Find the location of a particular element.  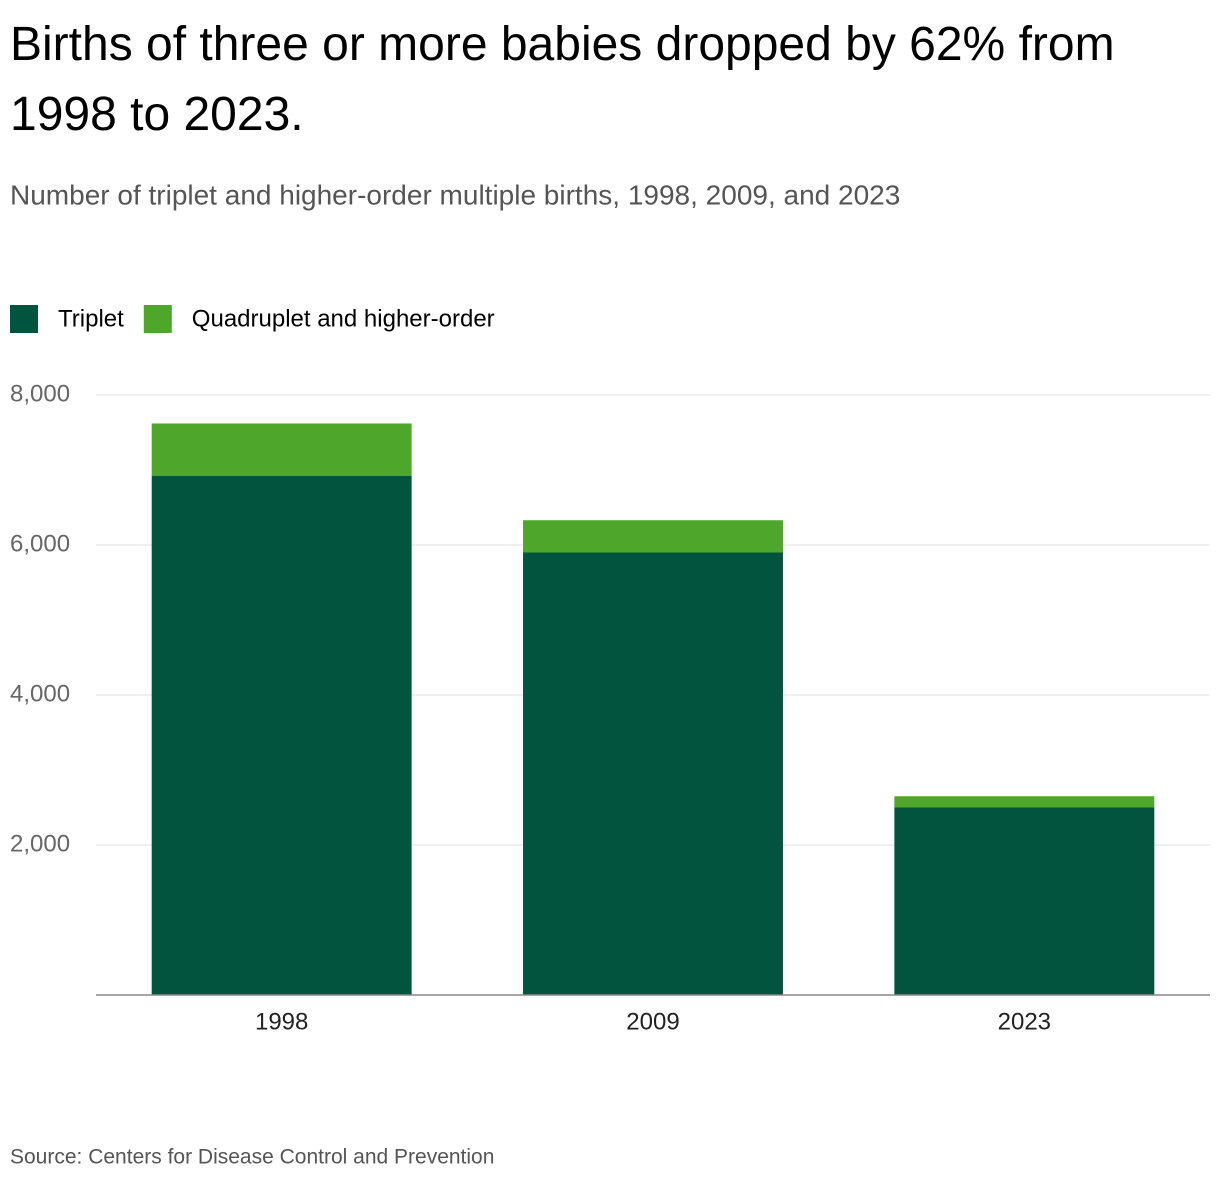

x-tick-label: 1998 is located at coordinates (281, 1021).